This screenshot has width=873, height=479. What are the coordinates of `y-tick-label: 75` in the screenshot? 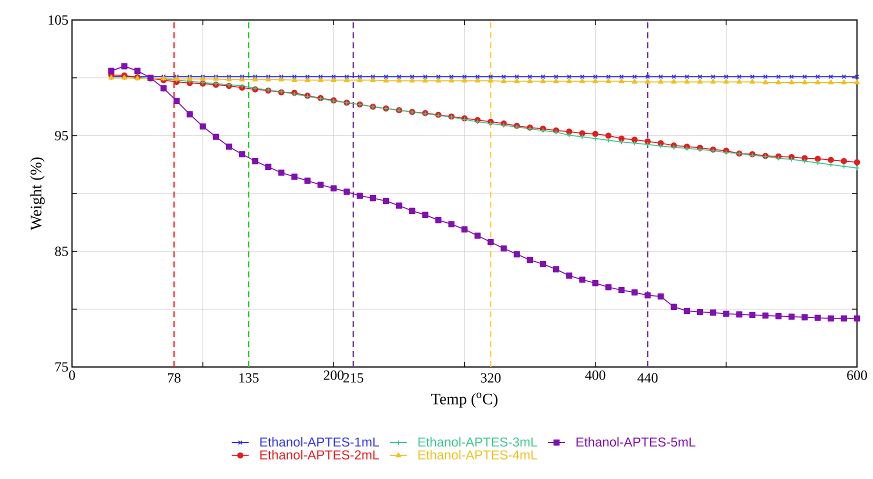 It's located at (61, 367).